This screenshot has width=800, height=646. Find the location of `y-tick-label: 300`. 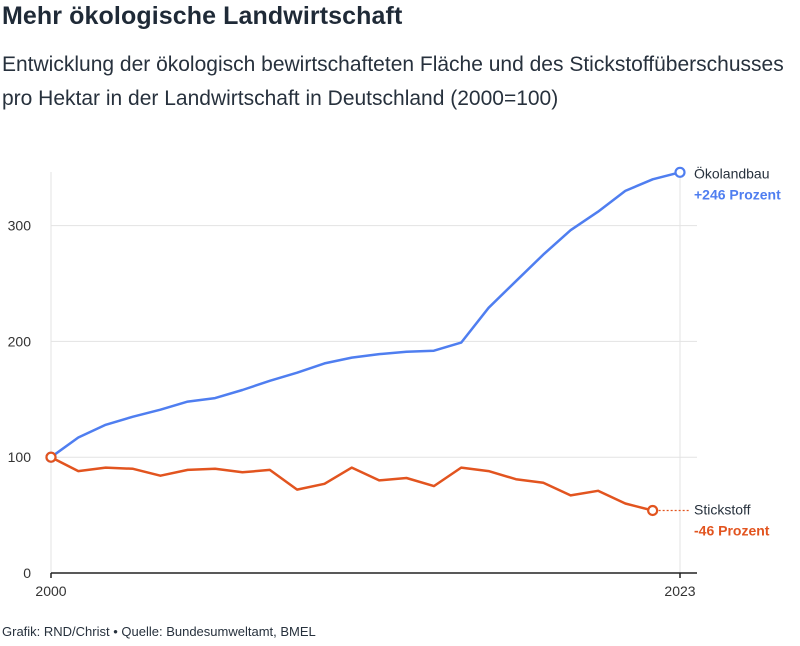

y-tick-label: 300 is located at coordinates (20, 226).